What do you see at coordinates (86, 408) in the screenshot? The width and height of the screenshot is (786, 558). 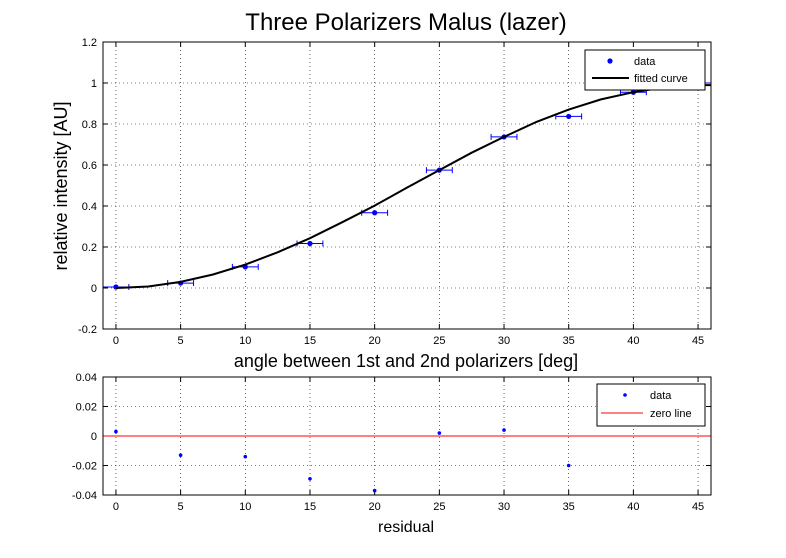 I see `y-tick-label: 0.02` at bounding box center [86, 408].